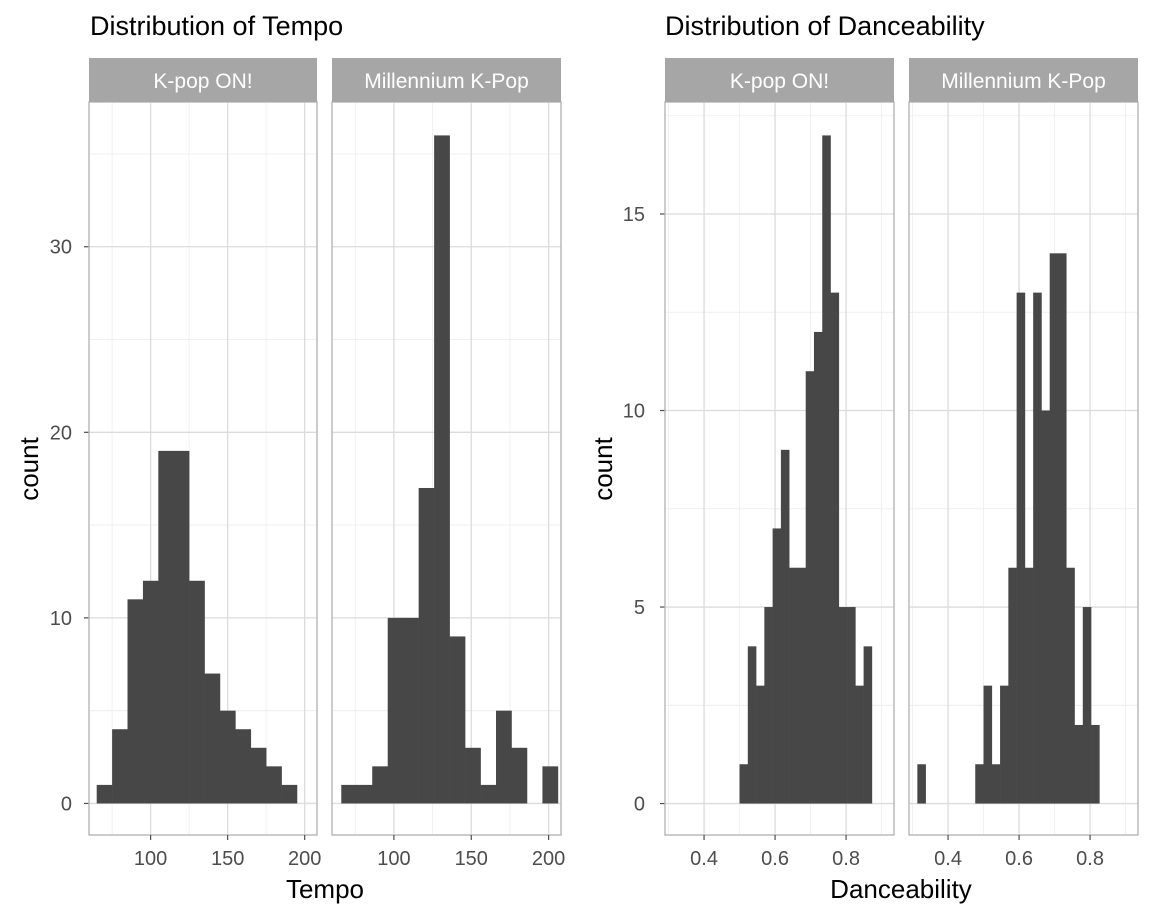 The image size is (1152, 921). Describe the element at coordinates (634, 215) in the screenshot. I see `danceability-y-tick-label: 15` at that location.